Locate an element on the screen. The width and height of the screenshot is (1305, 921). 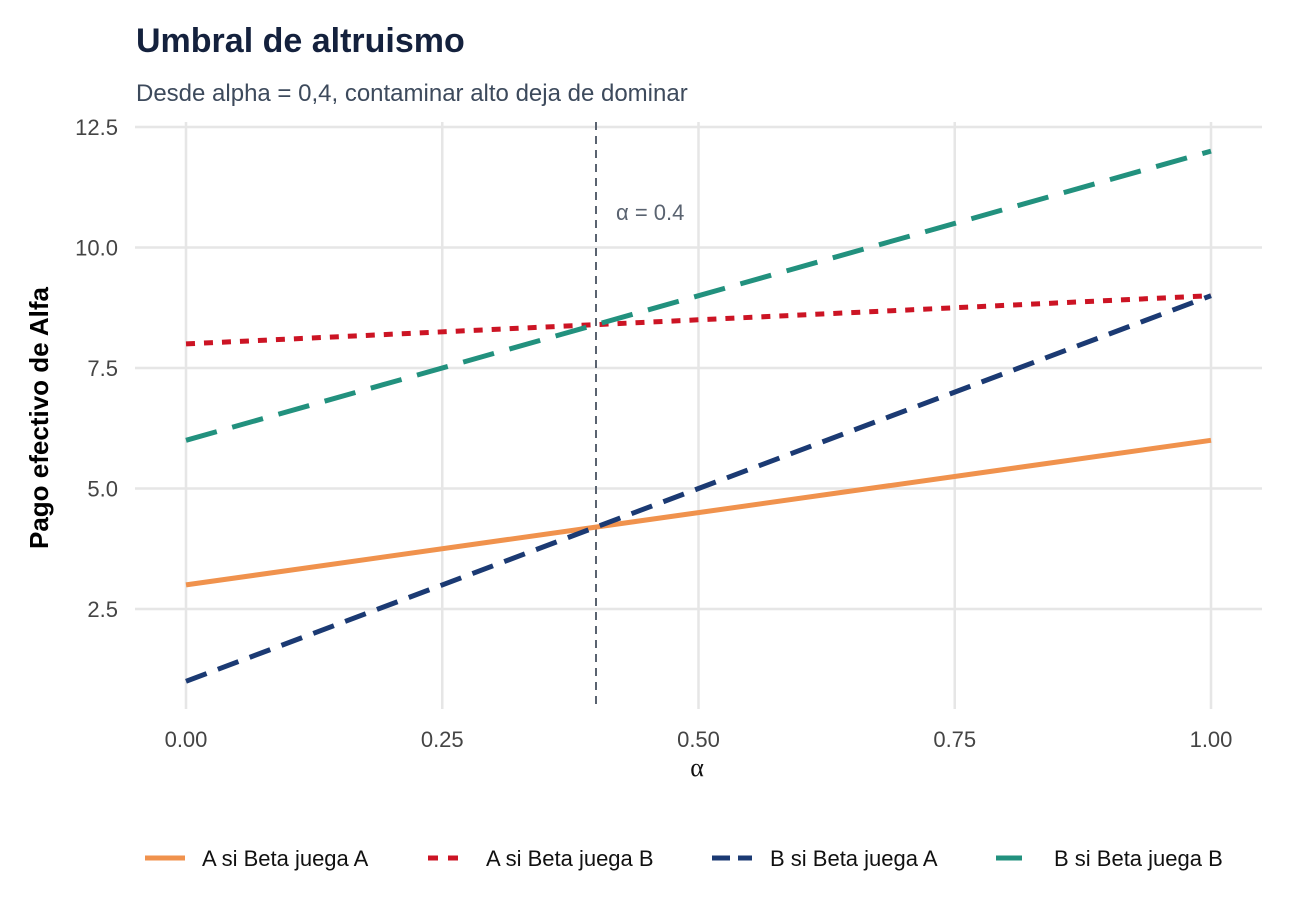
threshold-annotation: α = 0.4 is located at coordinates (650, 212).